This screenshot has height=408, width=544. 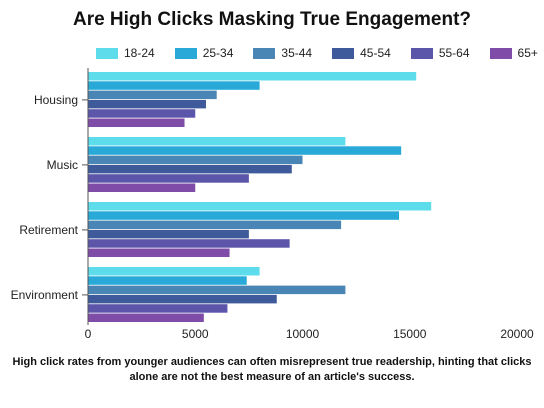 I want to click on x-tick-label: 20000, so click(x=517, y=334).